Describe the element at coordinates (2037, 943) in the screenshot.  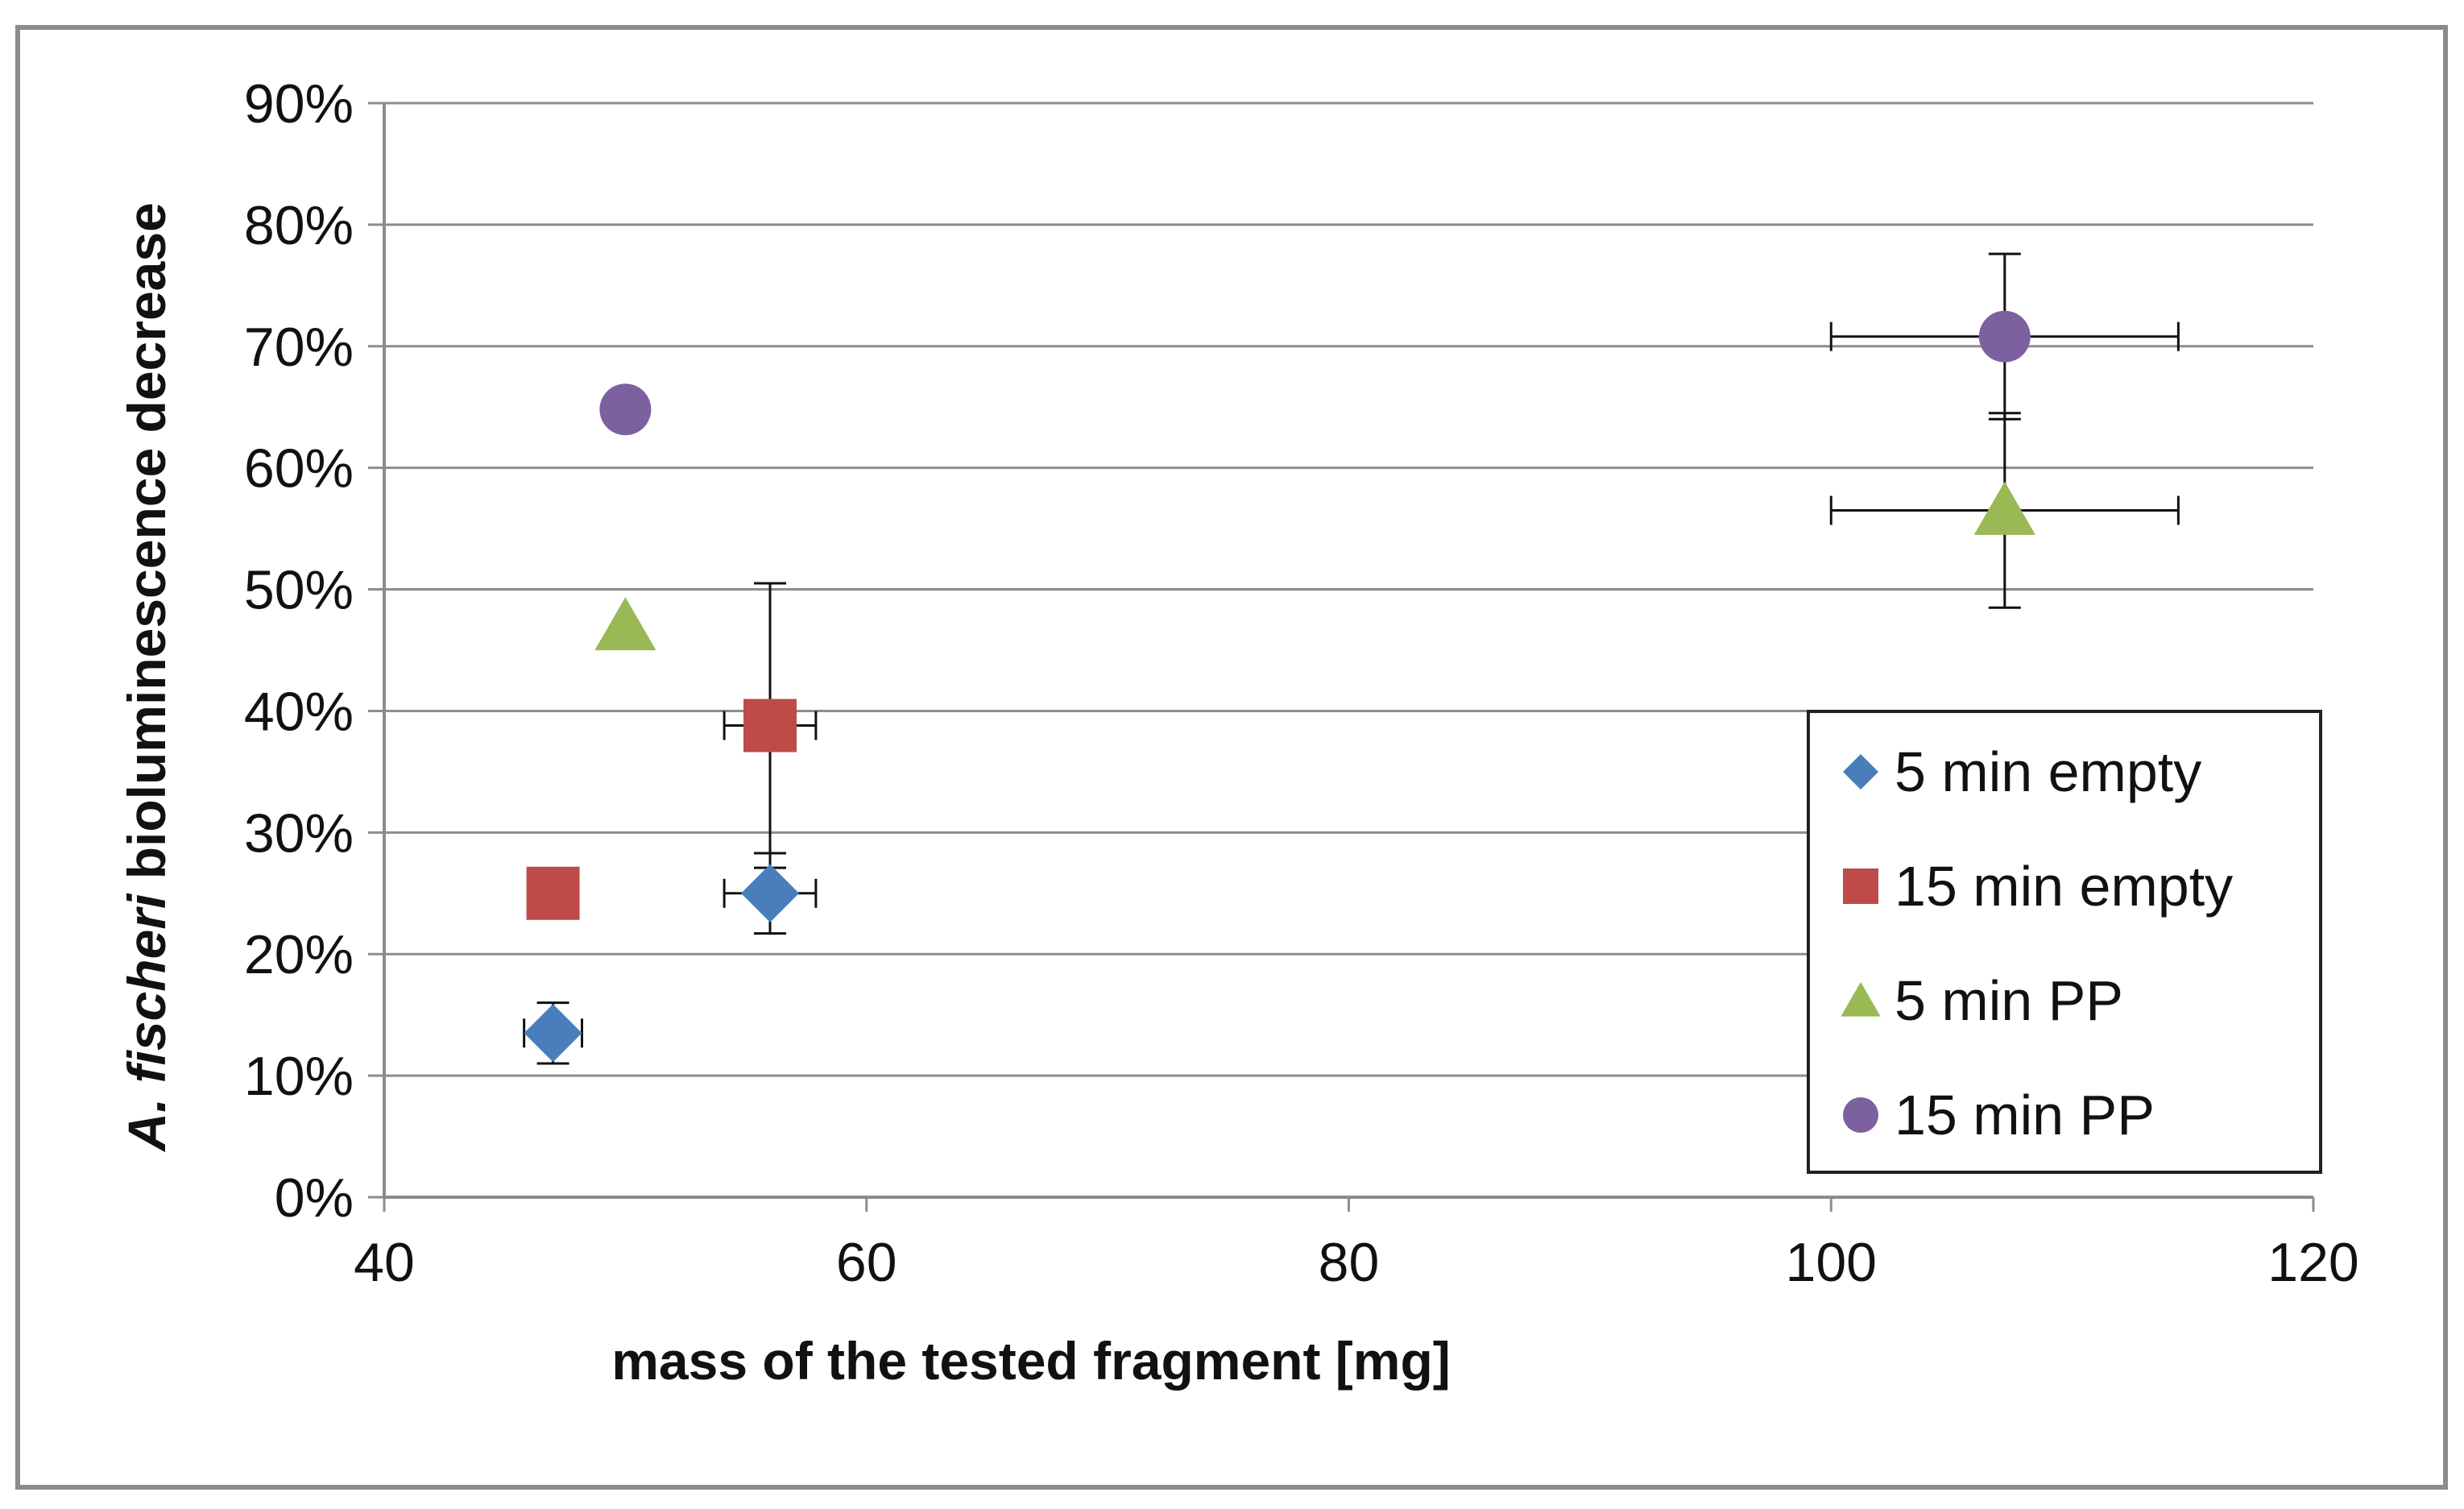
I see `legend-items: 5 min empty 15 min empty 5 min PP 15 min PP` at that location.